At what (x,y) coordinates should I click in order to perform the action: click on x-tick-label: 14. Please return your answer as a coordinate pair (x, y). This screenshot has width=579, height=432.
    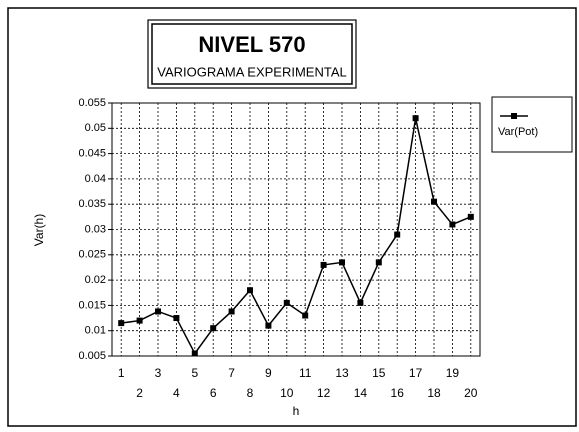
    Looking at the image, I should click on (361, 393).